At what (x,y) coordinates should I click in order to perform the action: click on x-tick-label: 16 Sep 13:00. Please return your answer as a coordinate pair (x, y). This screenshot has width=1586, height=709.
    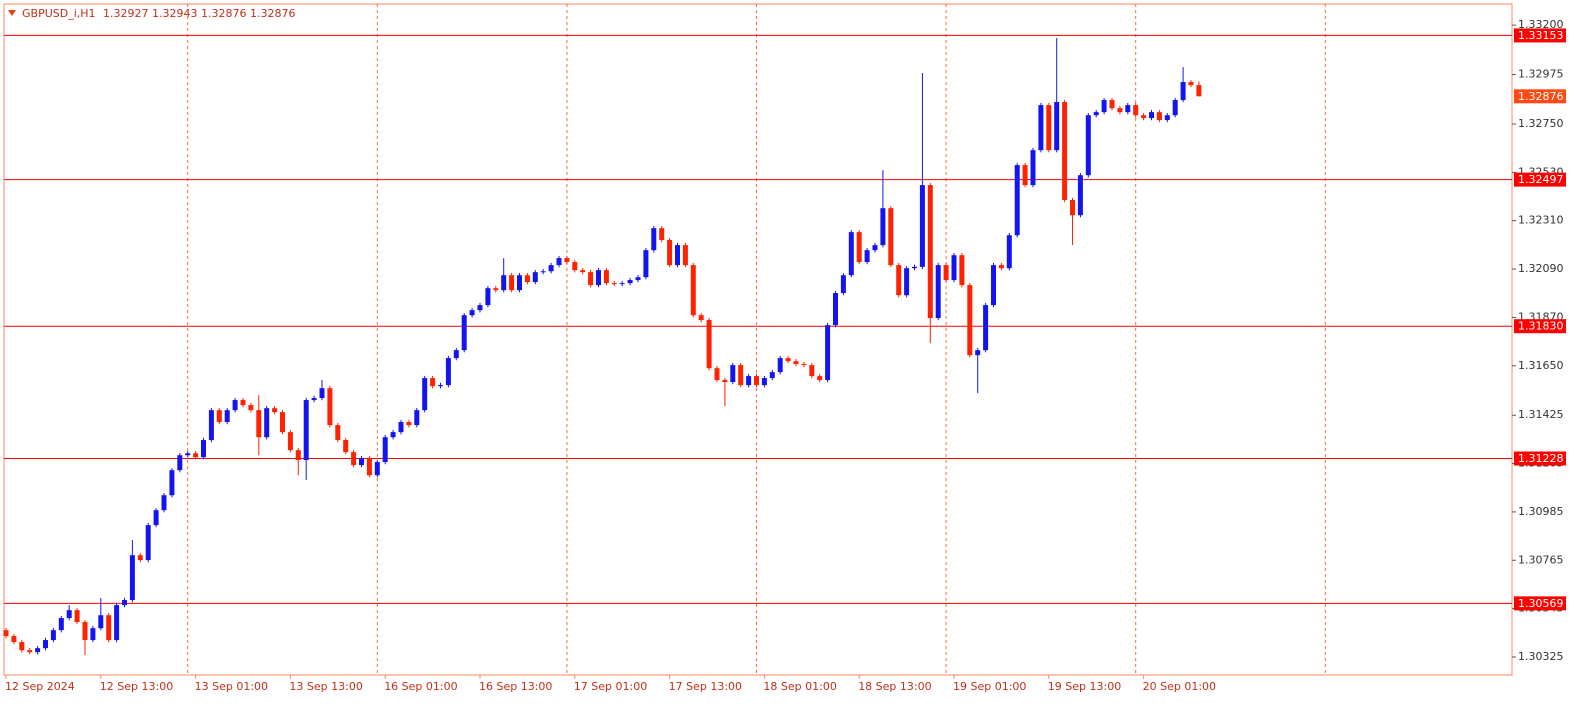
    Looking at the image, I should click on (515, 686).